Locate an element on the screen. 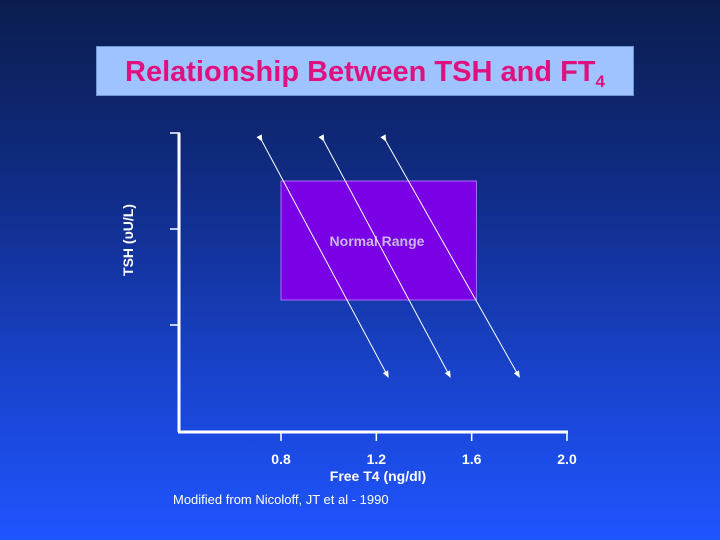 The image size is (720, 540). y-axis-label: TSH (υU/L) is located at coordinates (128, 240).